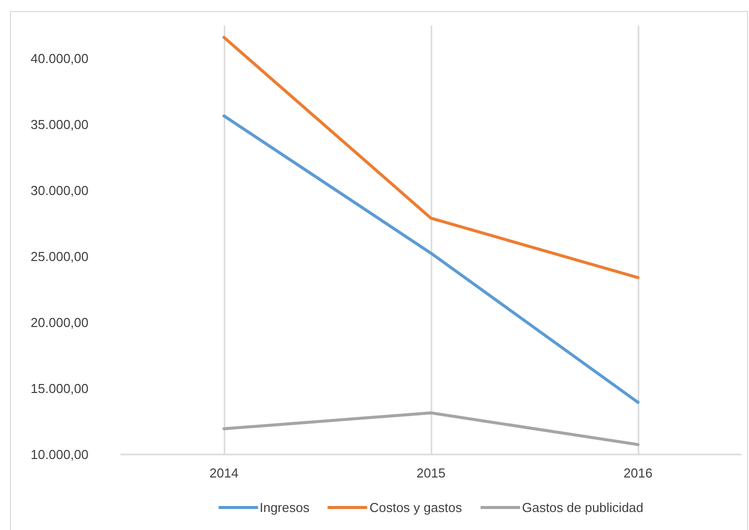  Describe the element at coordinates (583, 507) in the screenshot. I see `legend-label: Gastos de publicidad` at that location.